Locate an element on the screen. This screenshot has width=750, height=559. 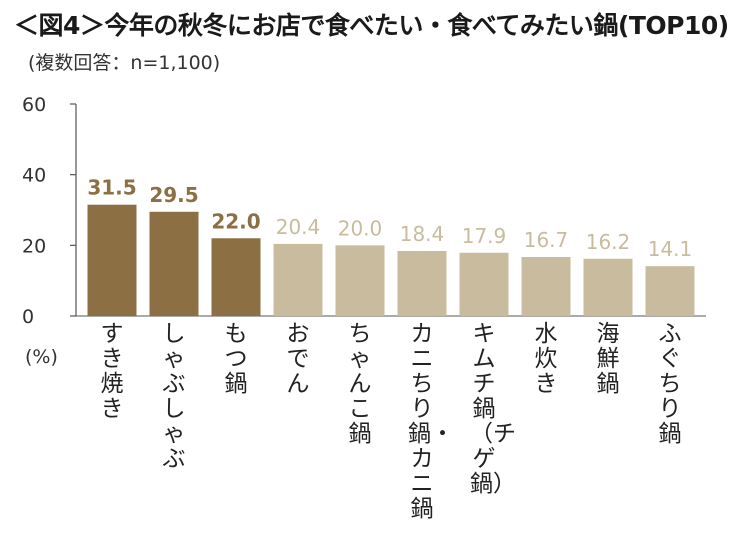
y-tick-label: 60 is located at coordinates (34, 105).